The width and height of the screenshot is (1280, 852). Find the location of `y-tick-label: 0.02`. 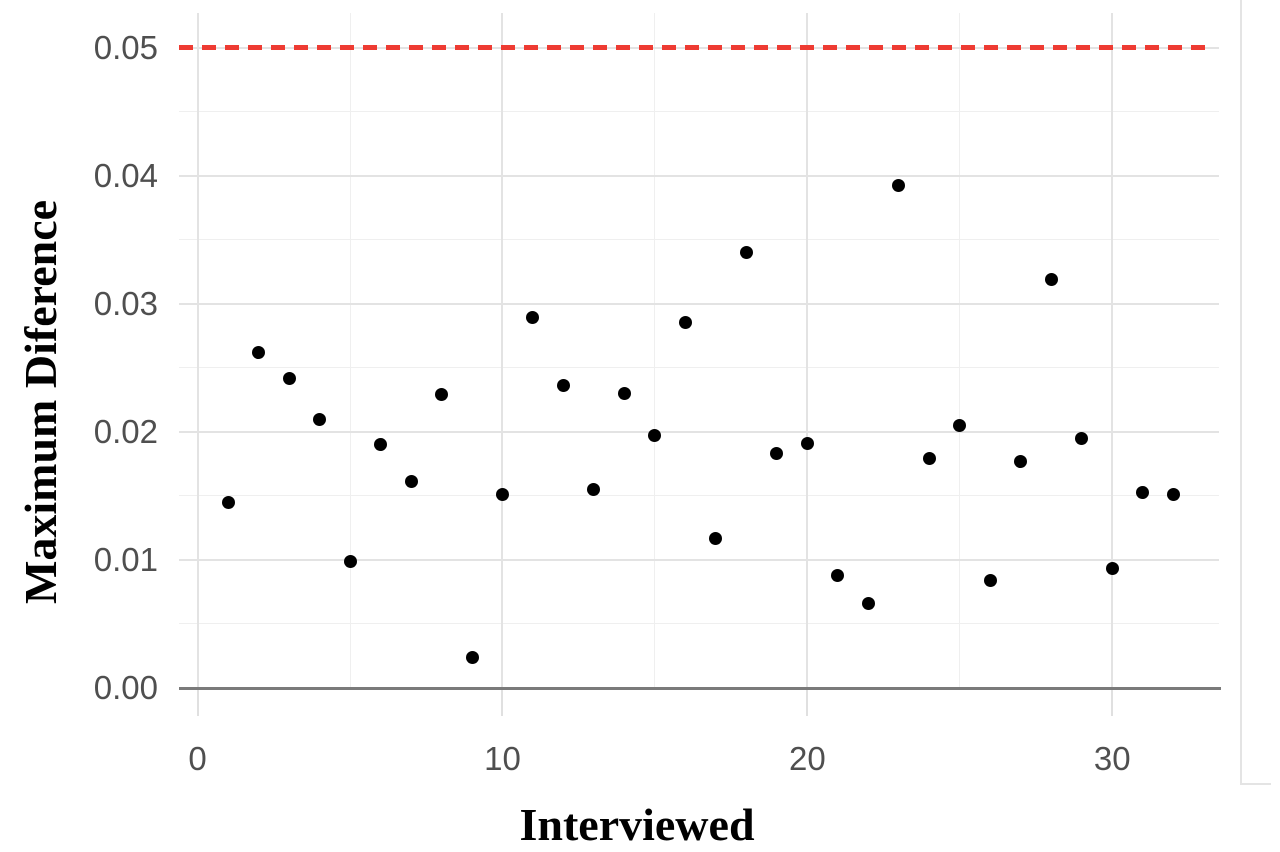

y-tick-label: 0.02 is located at coordinates (125, 431).